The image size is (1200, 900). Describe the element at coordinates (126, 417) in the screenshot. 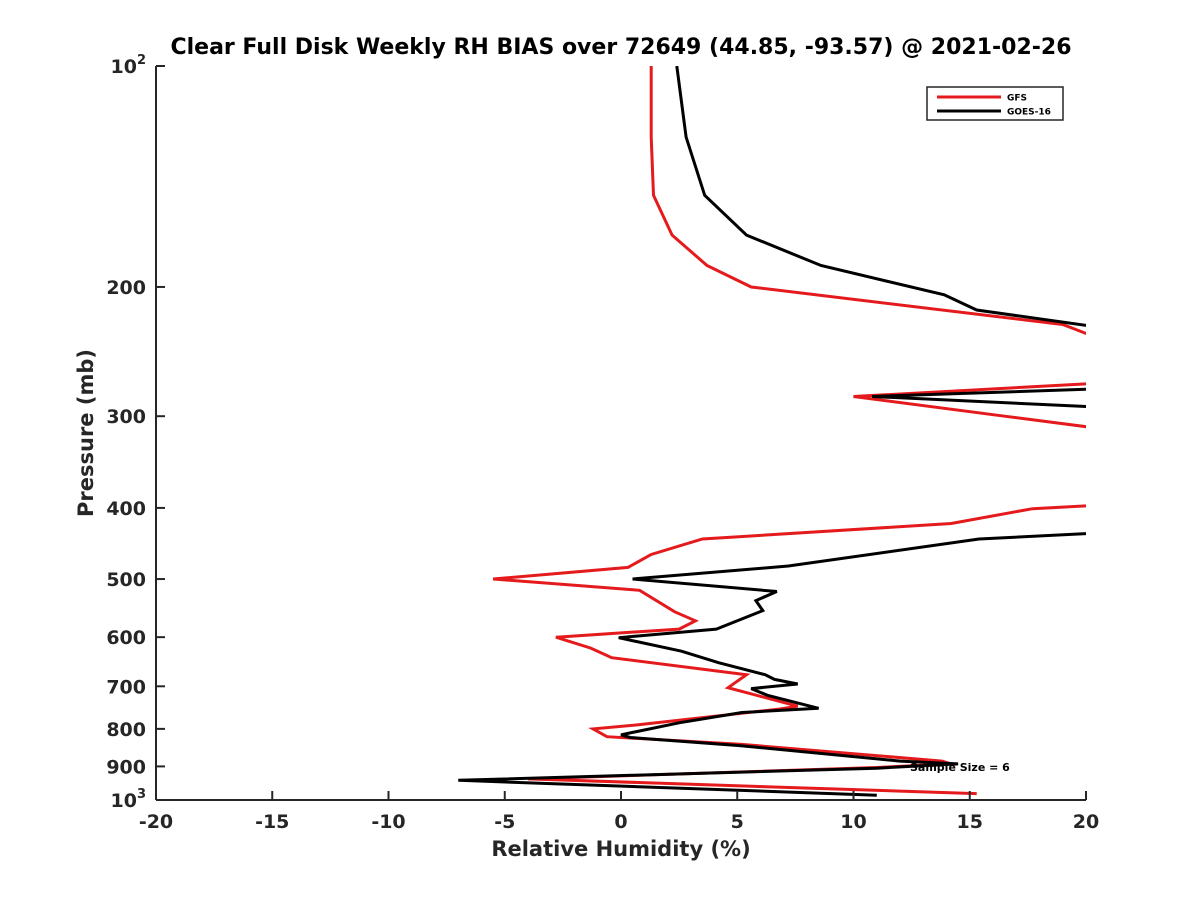

I see `y-tick-label: 300` at that location.